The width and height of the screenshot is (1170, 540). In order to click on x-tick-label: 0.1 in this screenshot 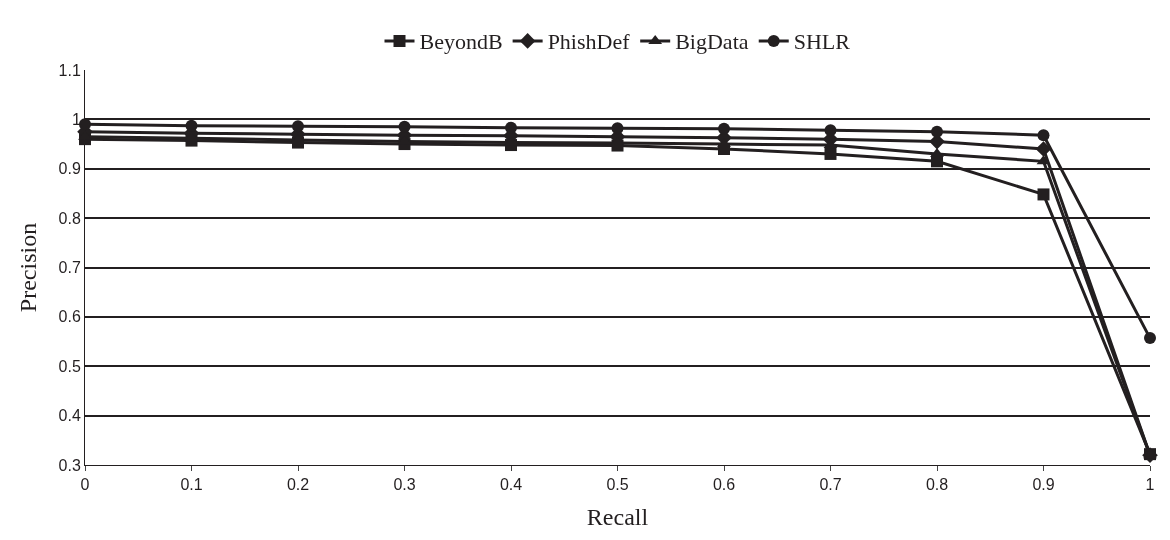, I will do `click(191, 485)`.